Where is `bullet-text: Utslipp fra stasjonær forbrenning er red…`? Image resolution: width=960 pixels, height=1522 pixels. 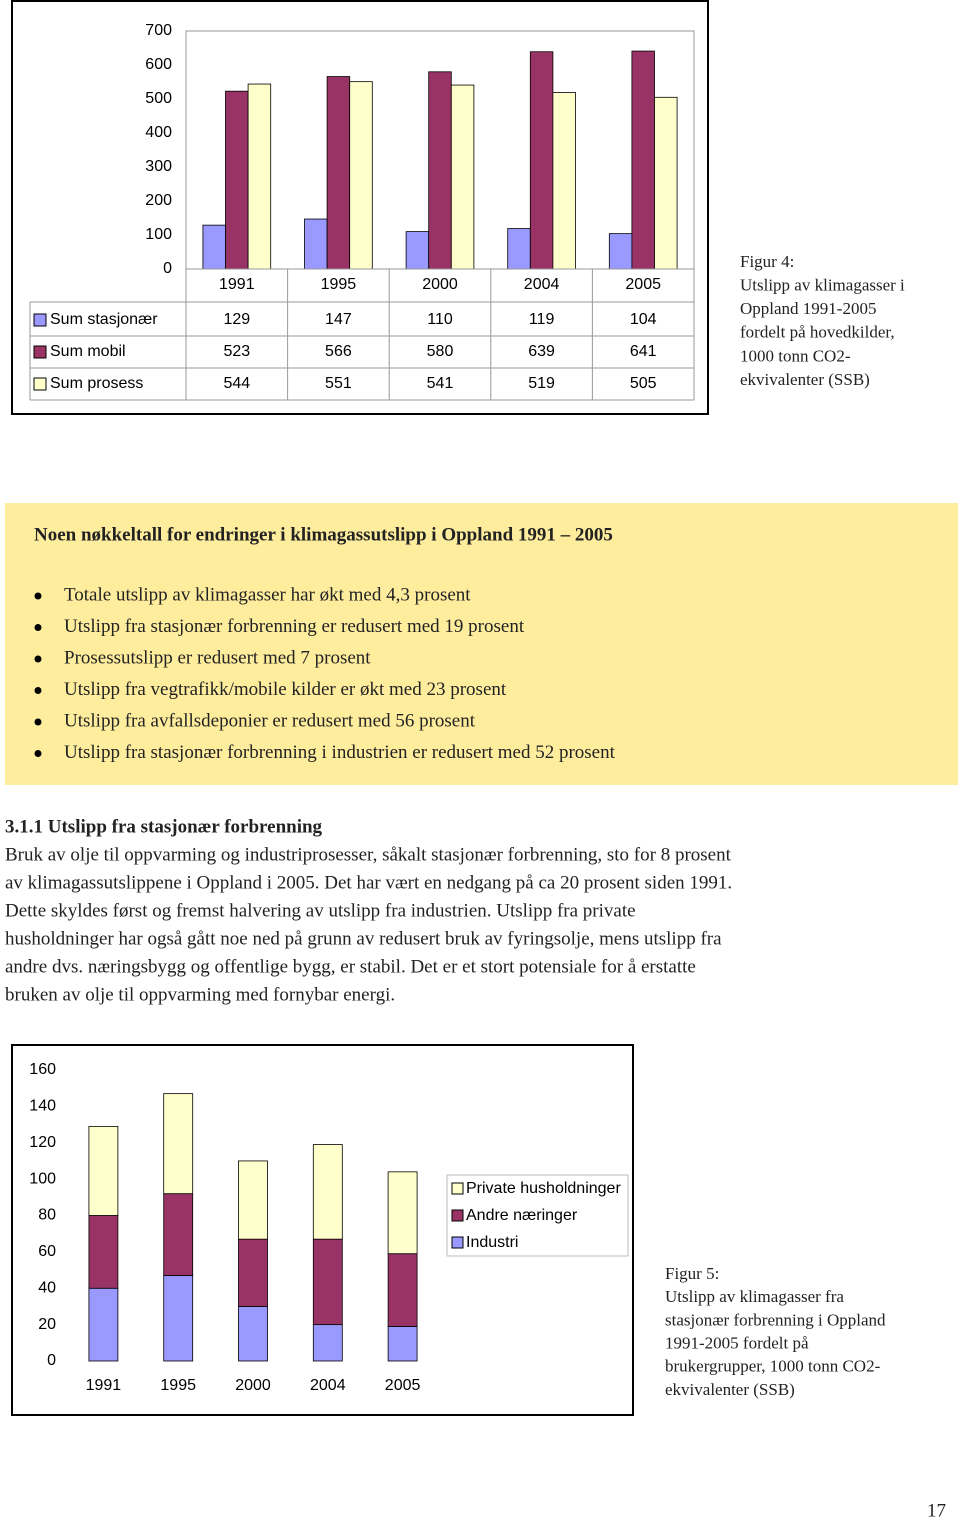
bullet-text: Utslipp fra stasjonær forbrenning er red… is located at coordinates (294, 626).